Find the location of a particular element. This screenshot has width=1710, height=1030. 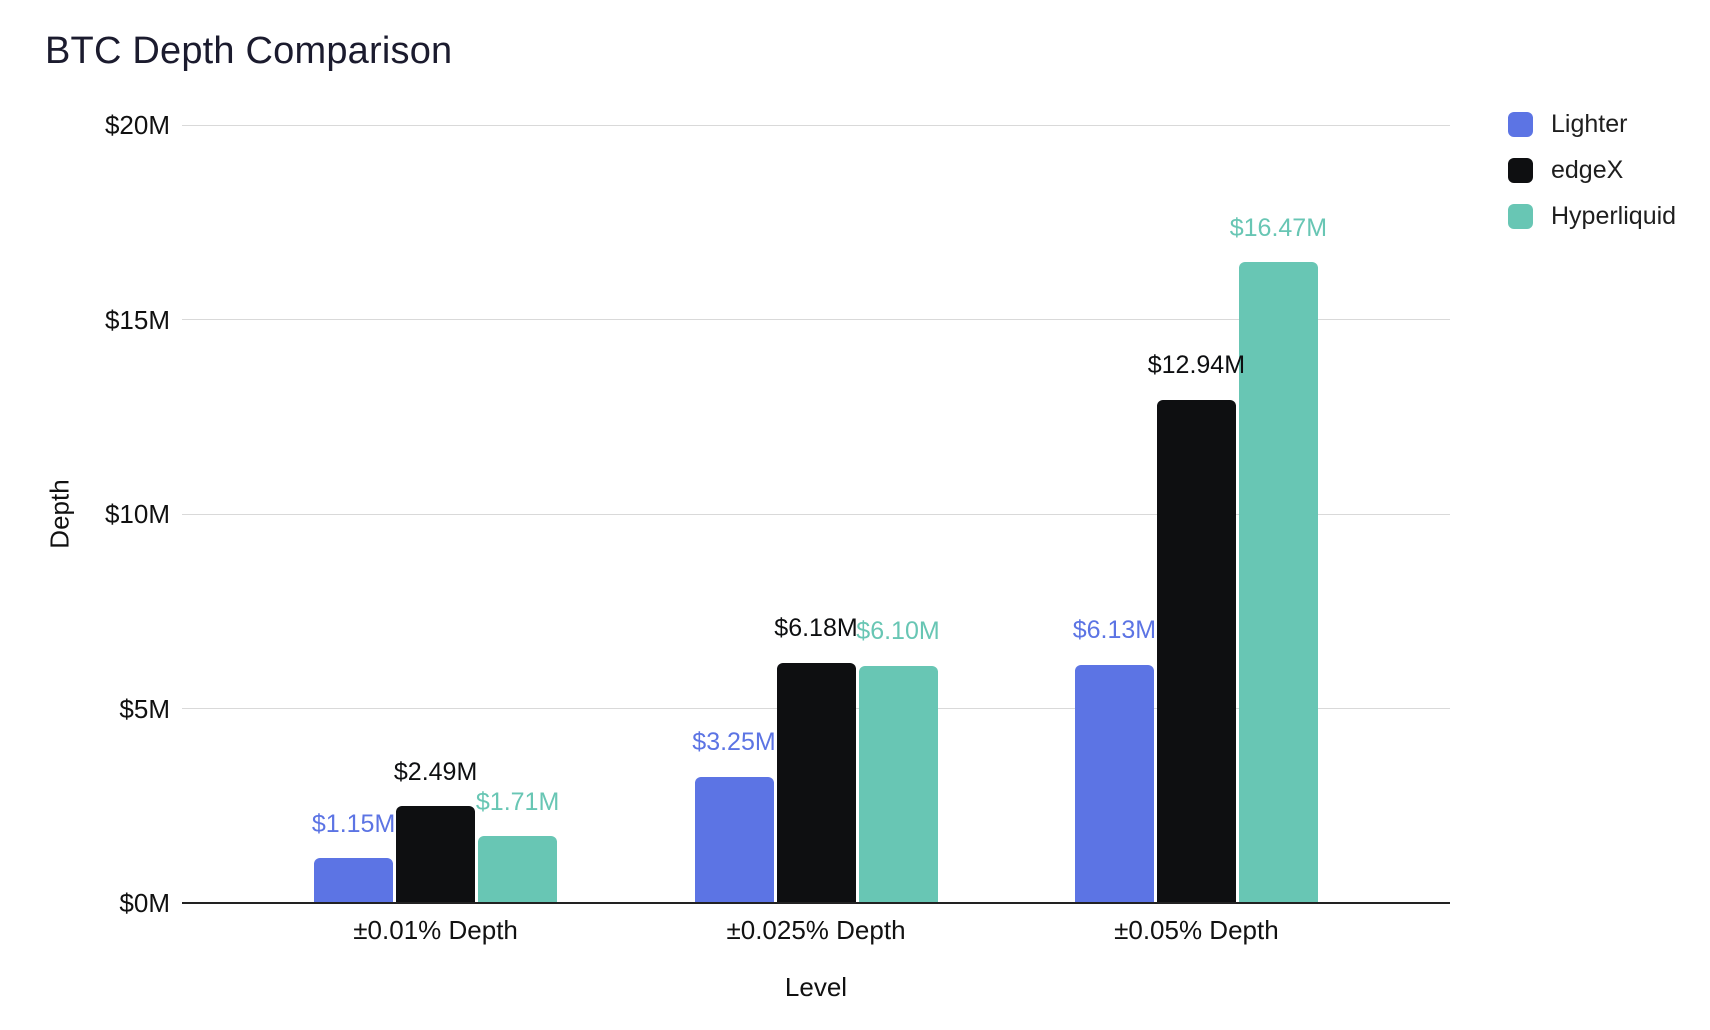

legend: Lighter edgeX Hyperliquid is located at coordinates (1592, 181).